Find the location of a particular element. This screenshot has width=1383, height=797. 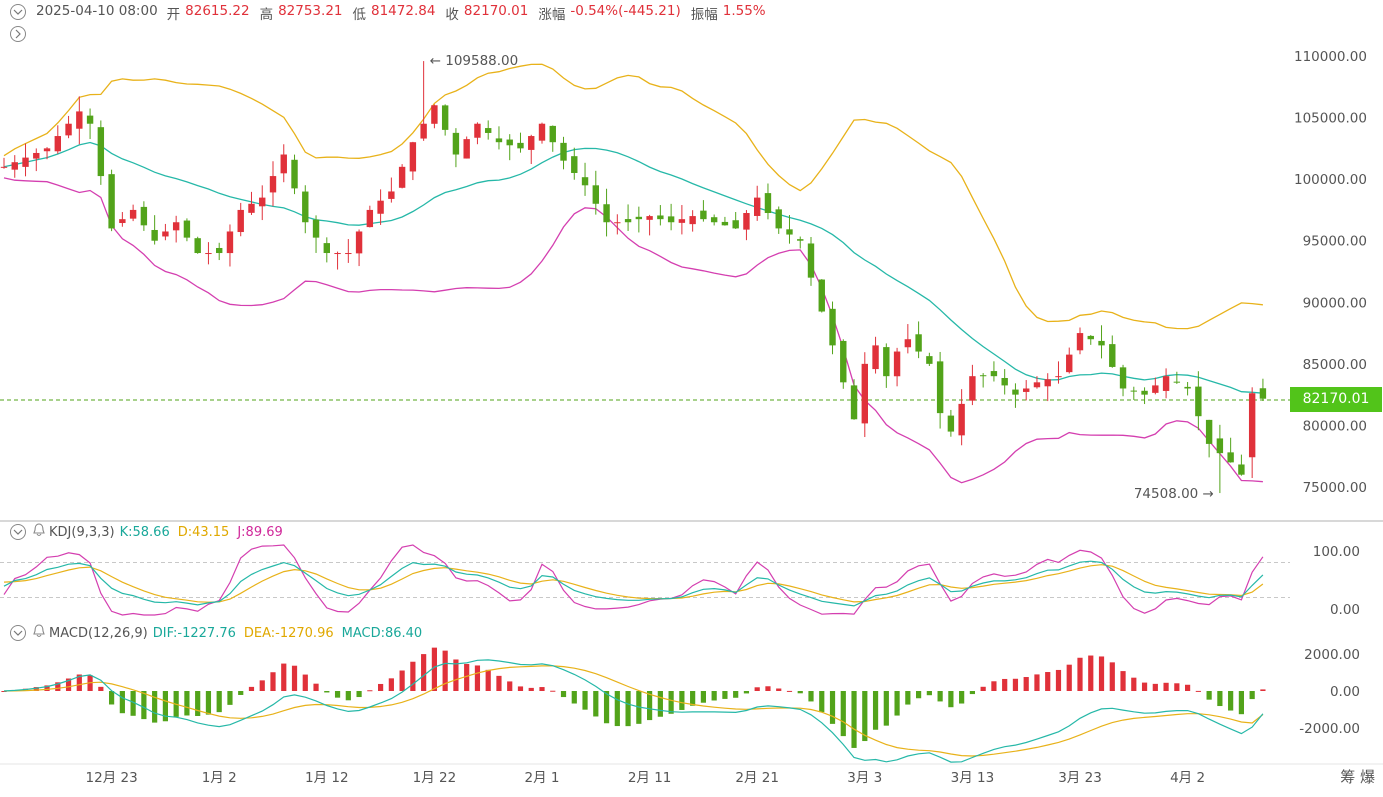

kdj-axis-label: 100.00 is located at coordinates (1336, 552).